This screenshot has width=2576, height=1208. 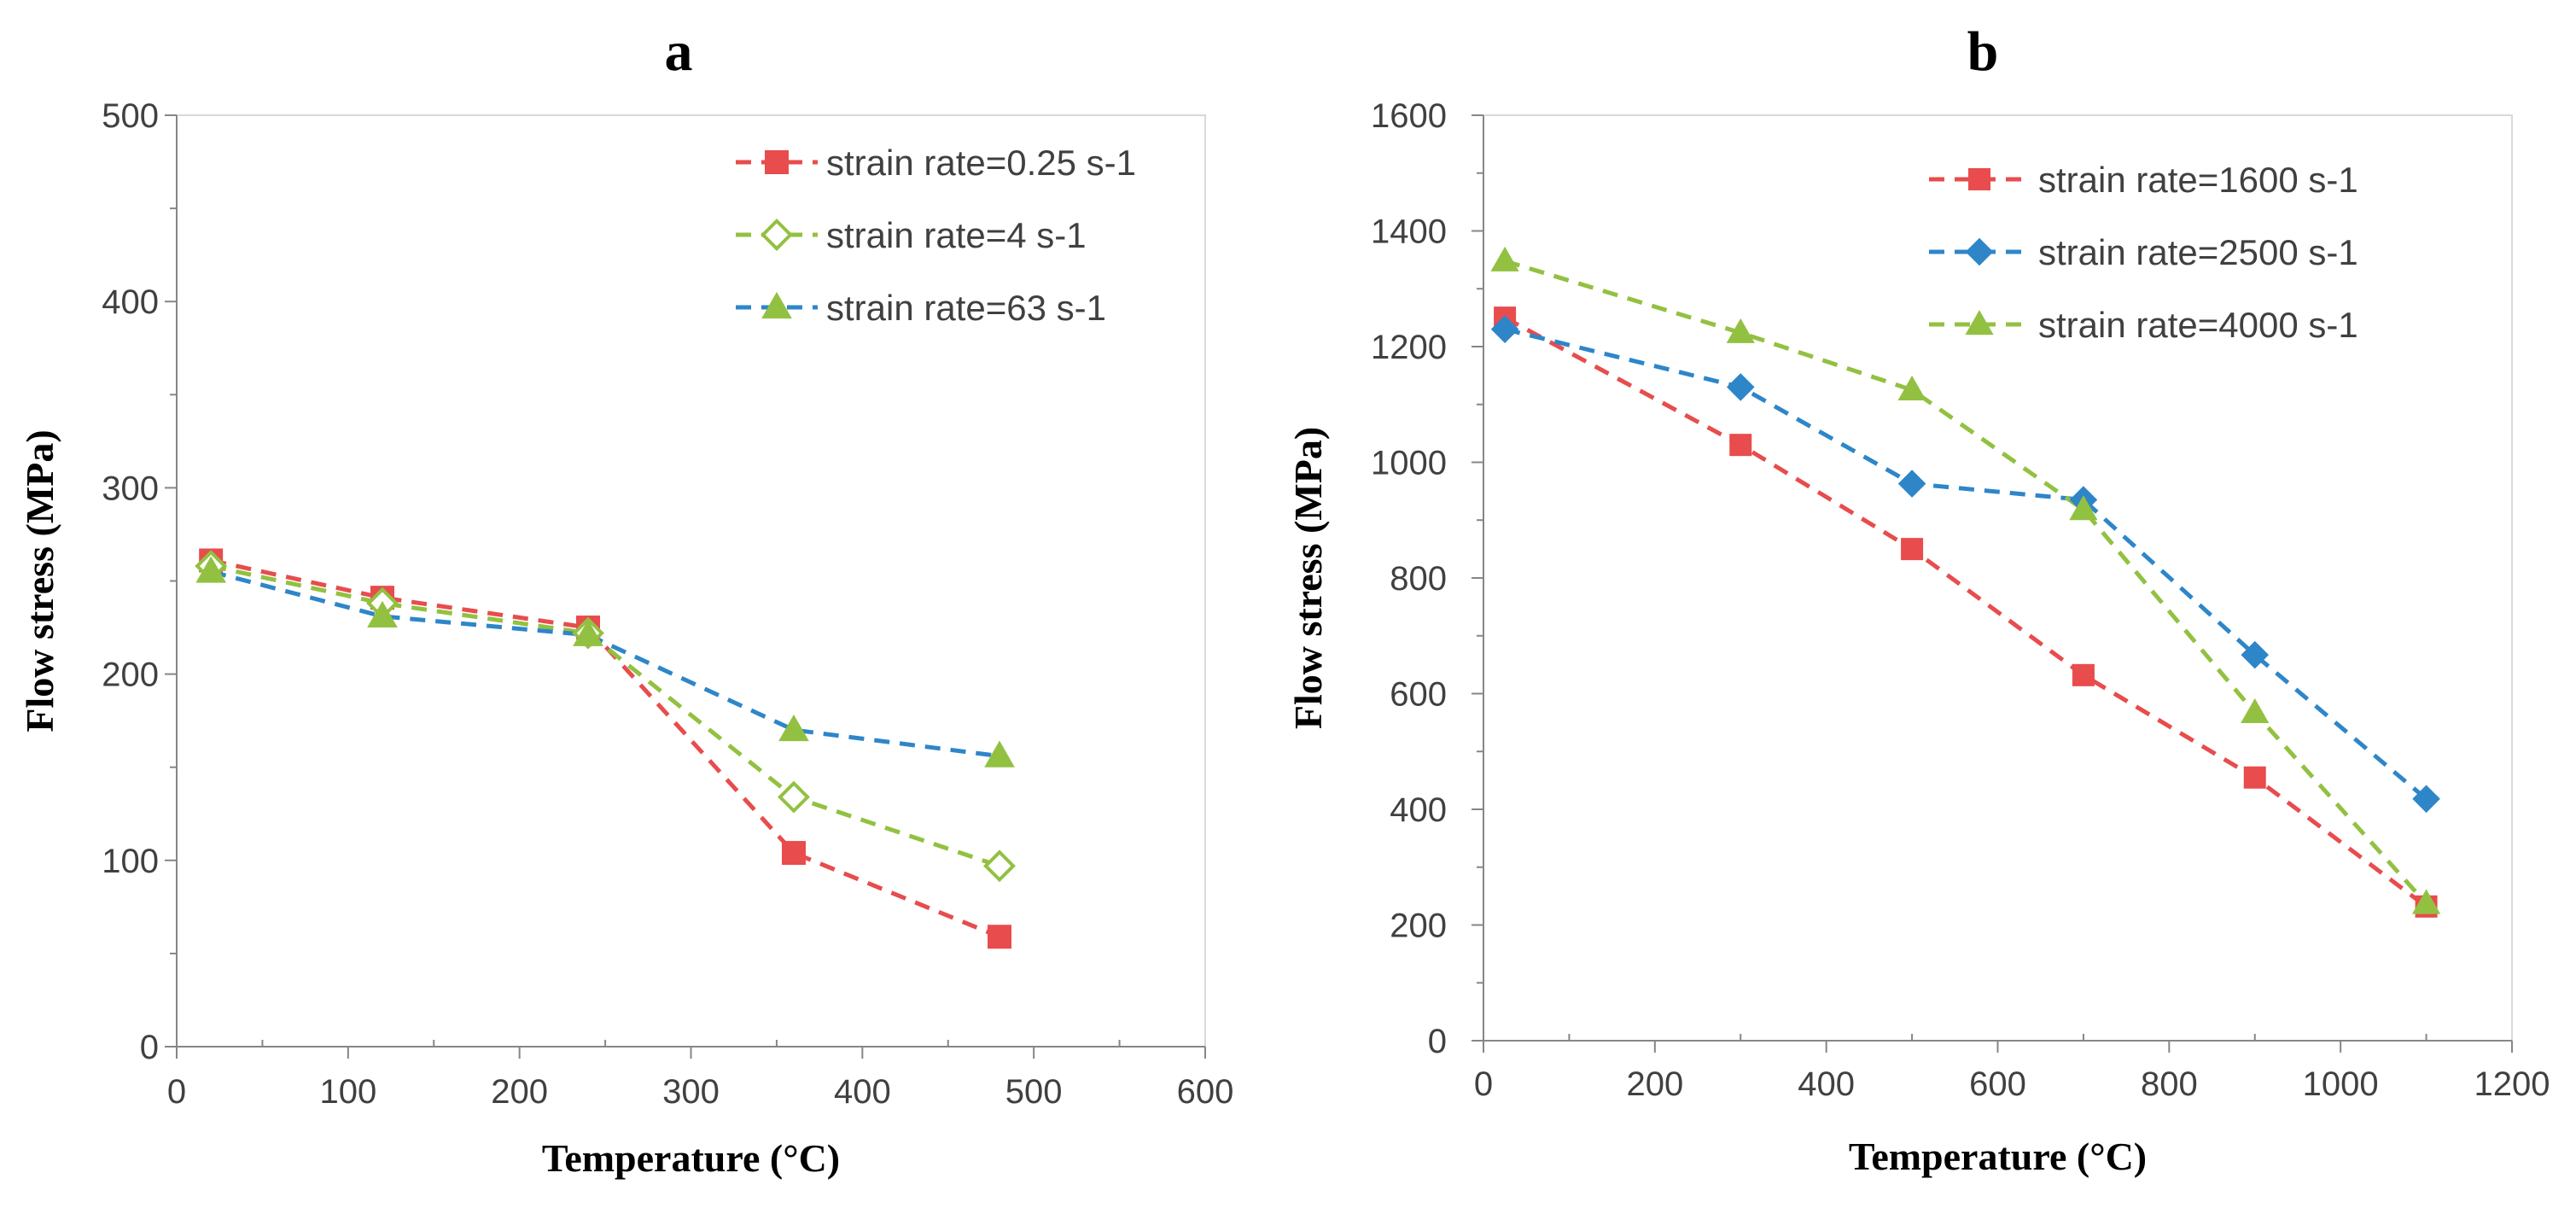 What do you see at coordinates (1409, 232) in the screenshot?
I see `y-tick-label: 1400` at bounding box center [1409, 232].